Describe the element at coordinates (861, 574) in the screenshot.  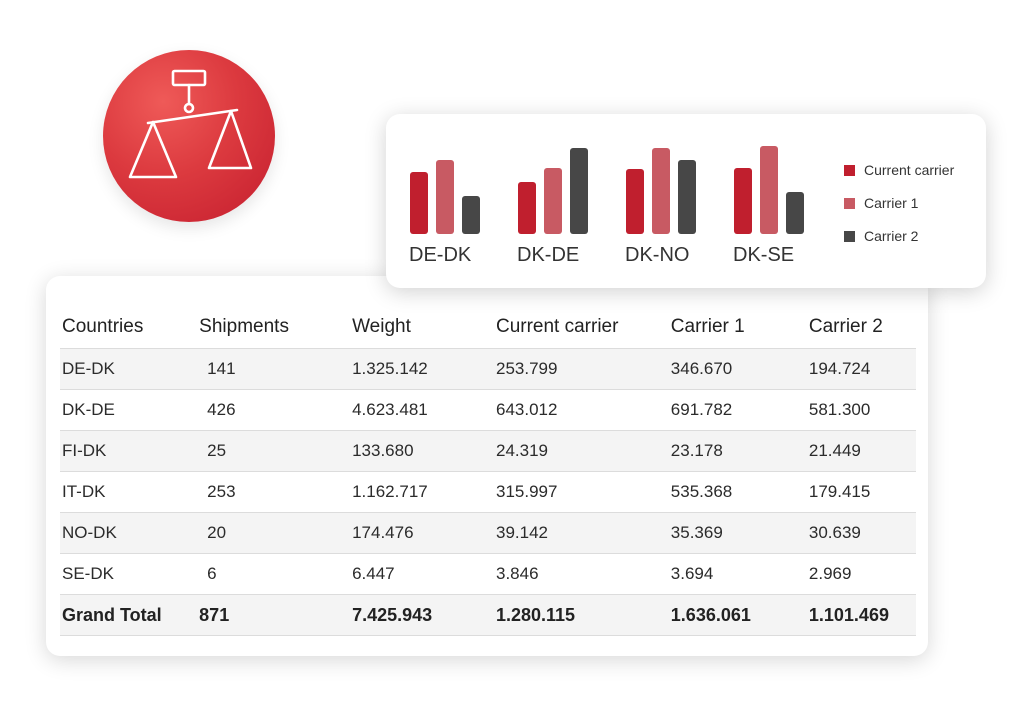
I see `cell-carrier-2: 2.969` at that location.